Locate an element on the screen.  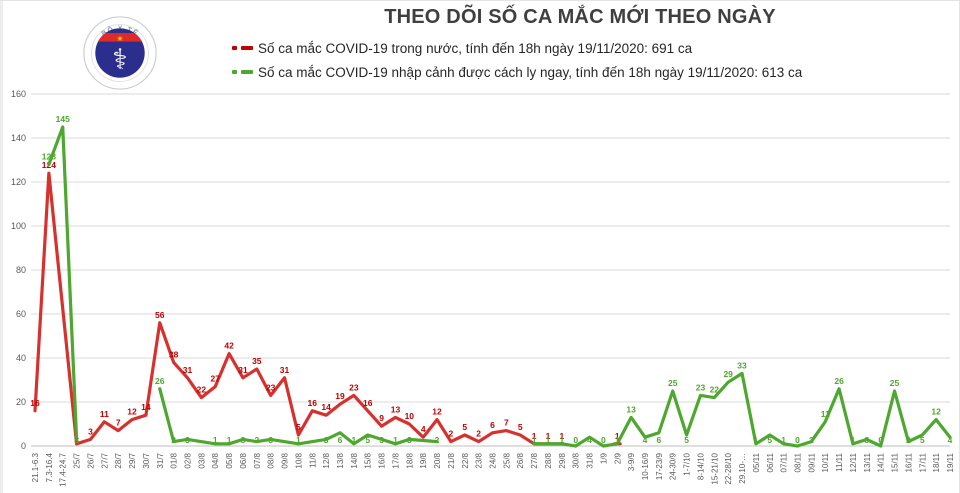
data-label: 35 is located at coordinates (257, 361).